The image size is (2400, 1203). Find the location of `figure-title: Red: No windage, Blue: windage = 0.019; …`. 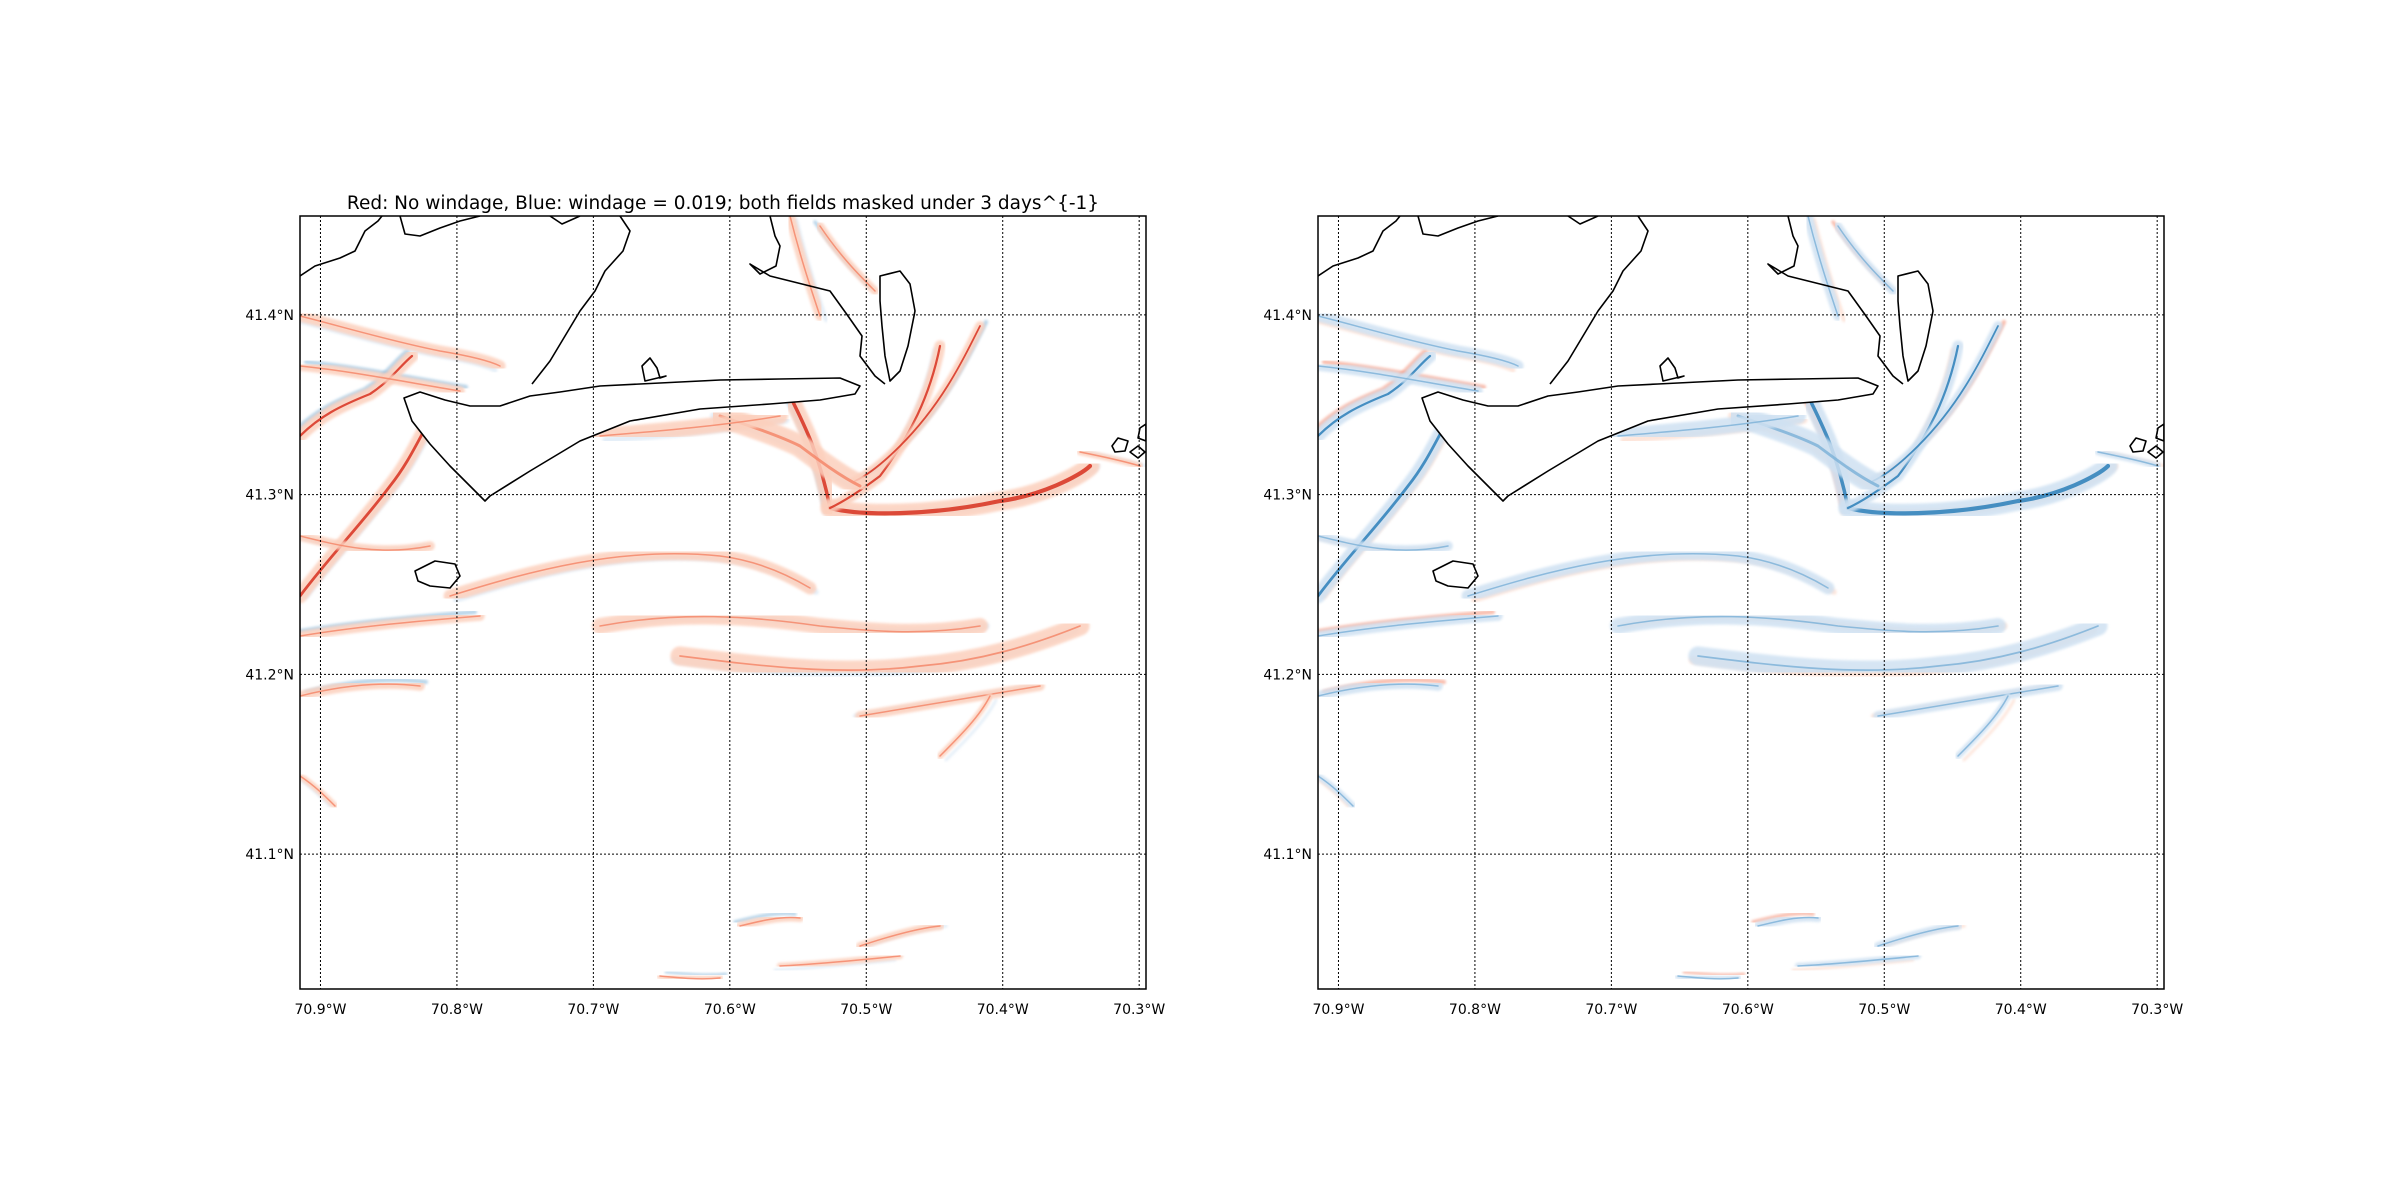

figure-title: Red: No windage, Blue: windage = 0.019; … is located at coordinates (723, 203).